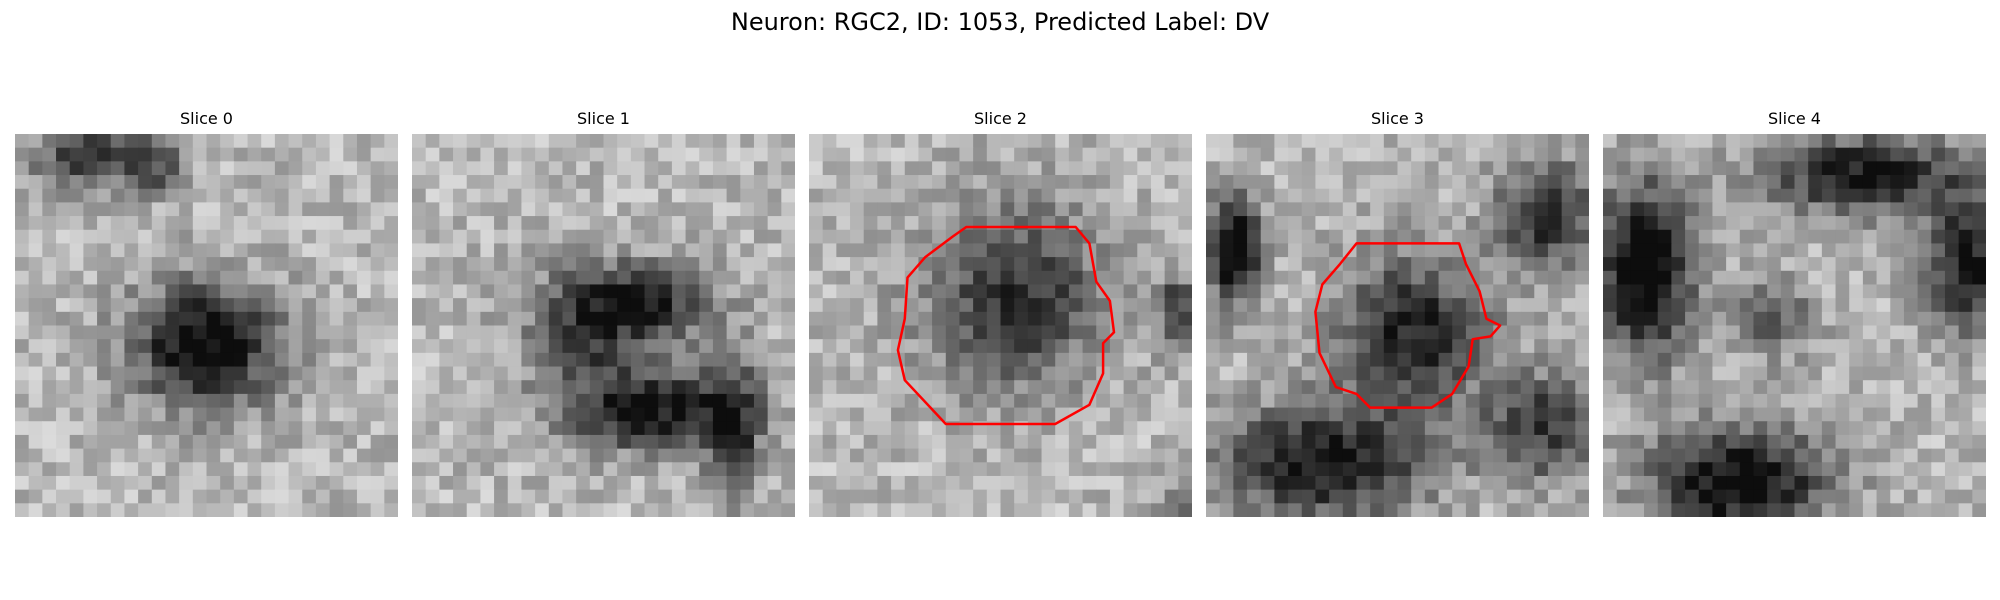  I want to click on slice-title: Slice 3, so click(1397, 118).